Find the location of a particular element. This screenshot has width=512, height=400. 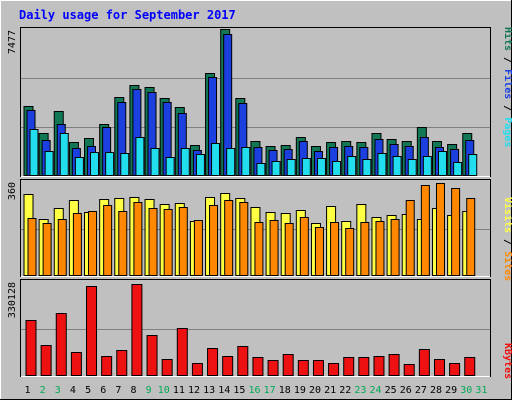

day-label-21: 21 is located at coordinates (330, 390).